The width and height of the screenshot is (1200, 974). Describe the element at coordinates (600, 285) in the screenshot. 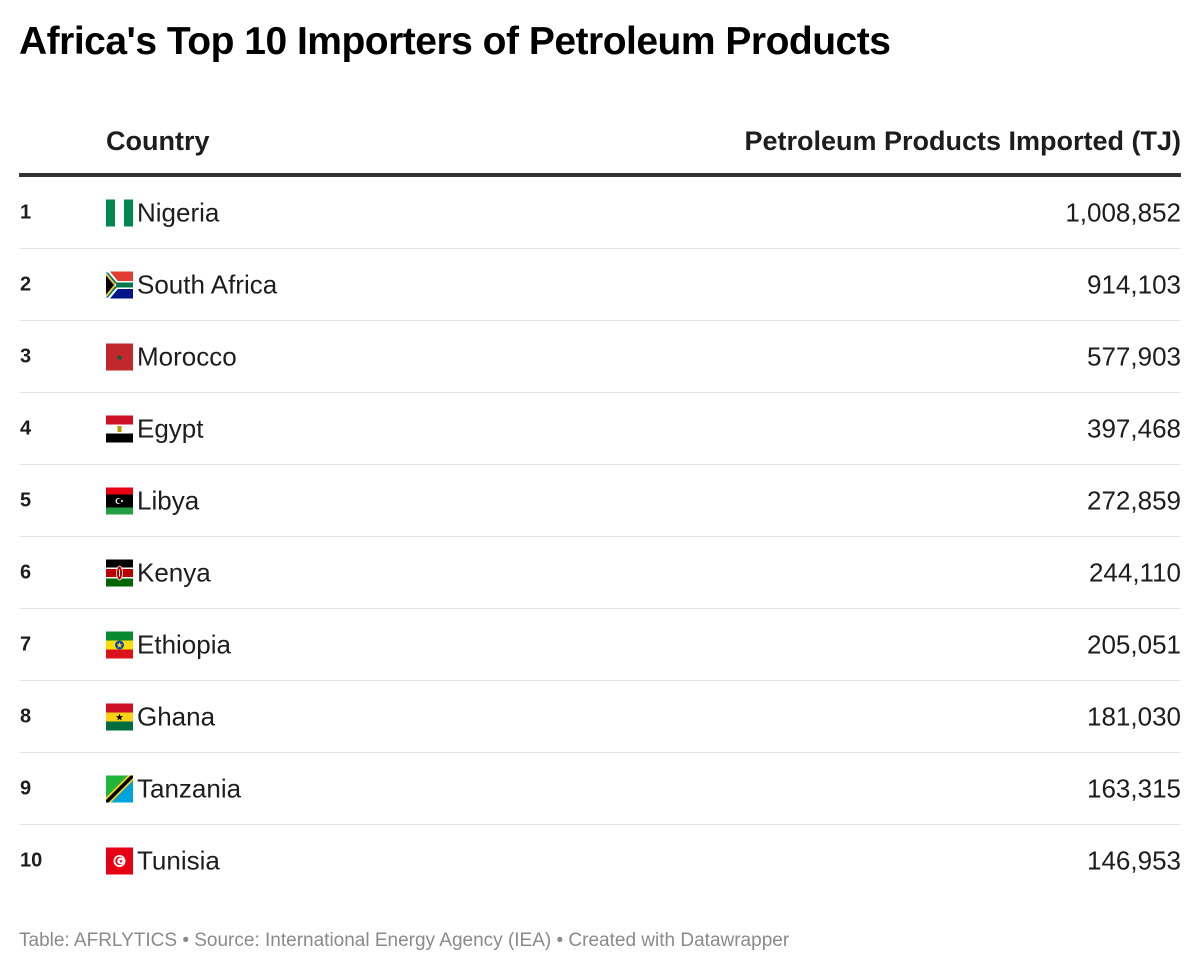

I see `table-row: 2 South Africa 914,103` at that location.